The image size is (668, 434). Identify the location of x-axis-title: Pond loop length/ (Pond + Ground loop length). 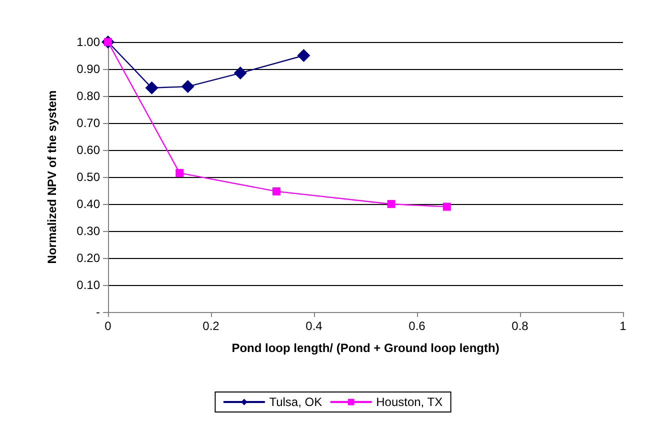
(366, 348).